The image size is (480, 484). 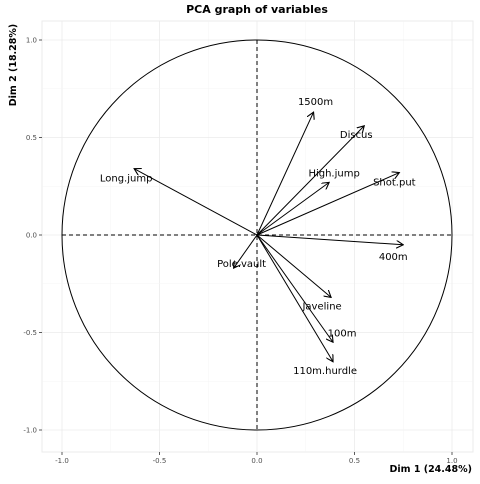 I want to click on y-tick-label: -0.5, so click(x=30, y=333).